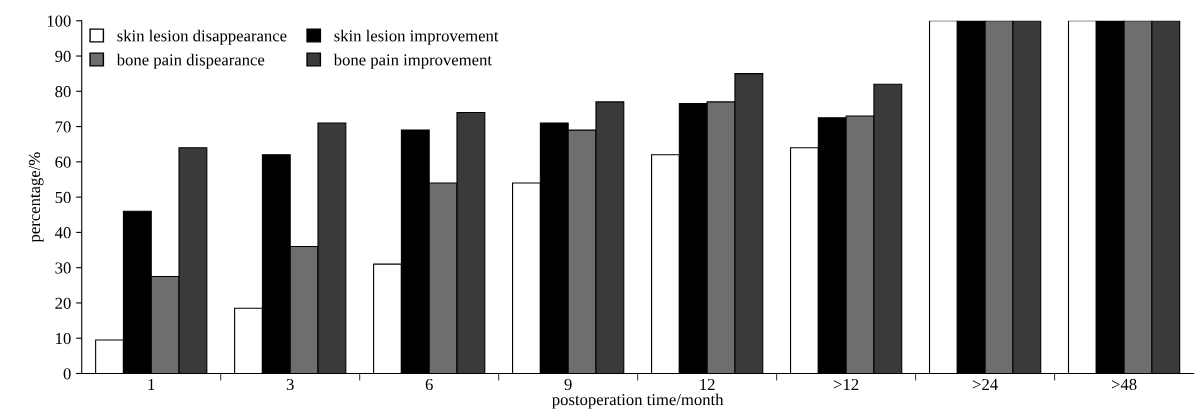 This screenshot has width=1202, height=415. What do you see at coordinates (63, 303) in the screenshot?
I see `y-tick-label: 20` at bounding box center [63, 303].